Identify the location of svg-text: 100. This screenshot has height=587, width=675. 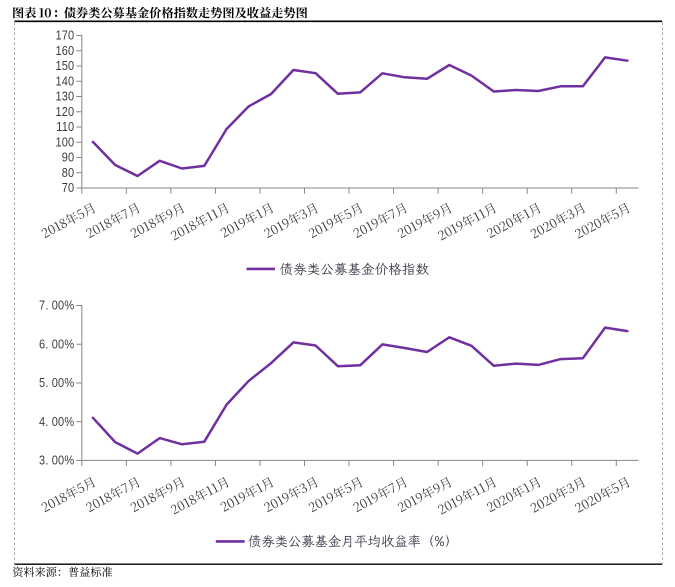
(64, 142).